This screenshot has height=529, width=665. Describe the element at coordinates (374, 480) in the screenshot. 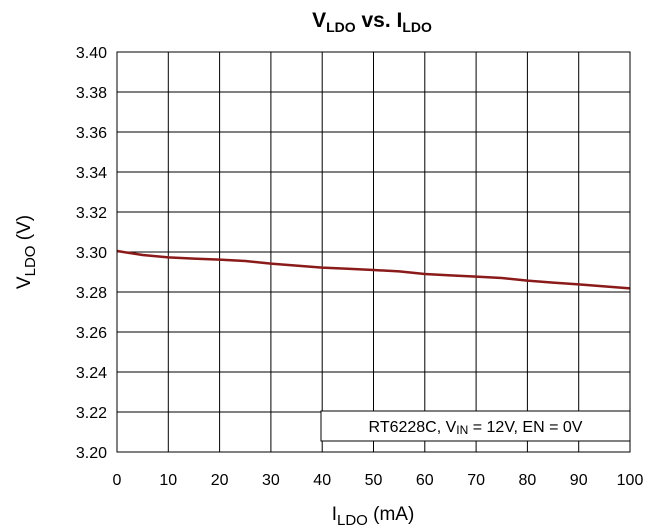

I see `x-tick-label: 50` at that location.